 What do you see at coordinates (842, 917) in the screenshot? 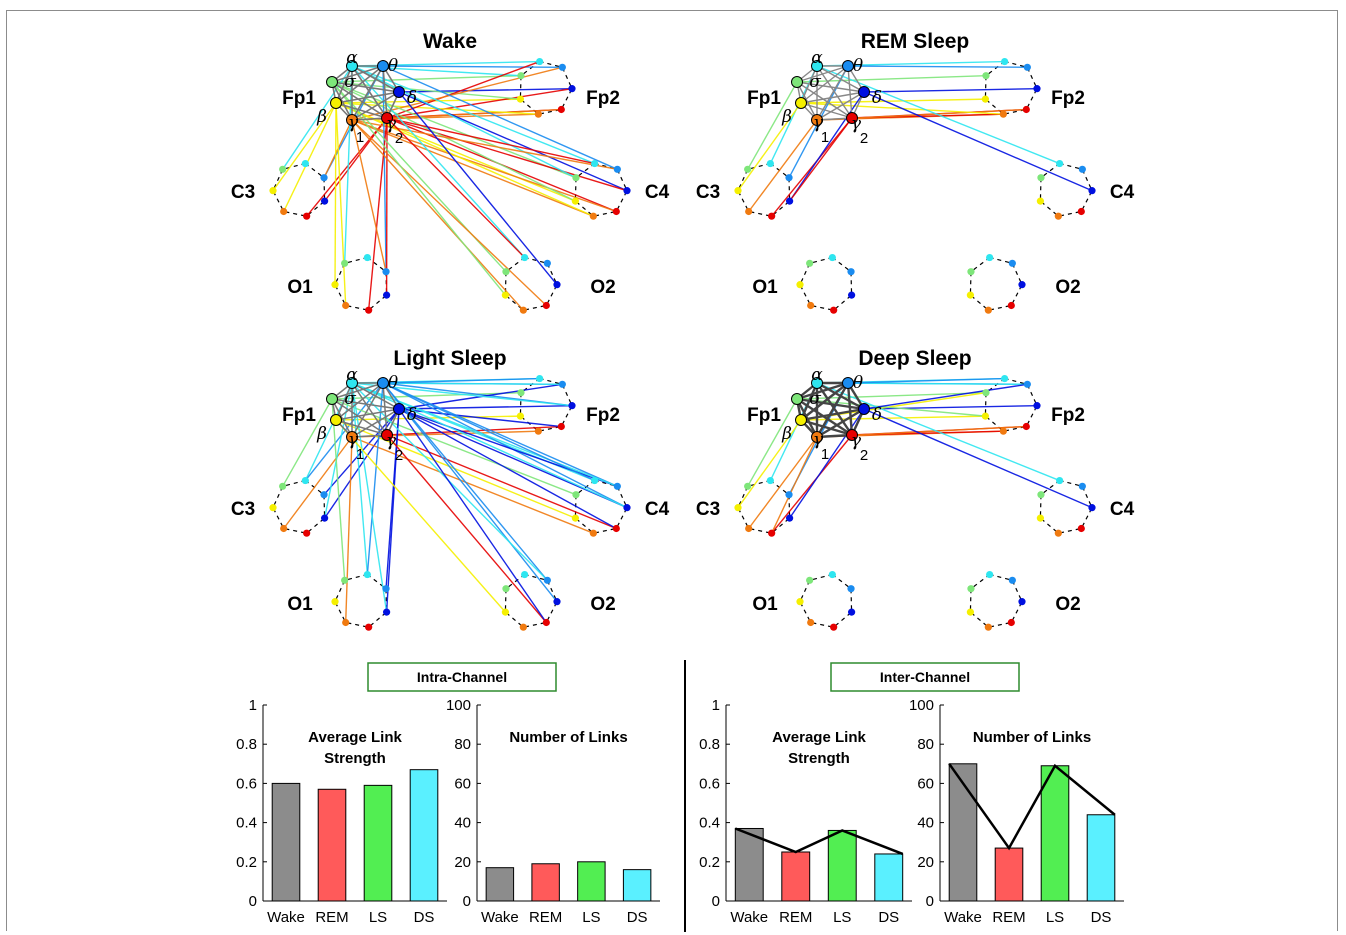
I see `x-tick-label: LS` at bounding box center [842, 917].